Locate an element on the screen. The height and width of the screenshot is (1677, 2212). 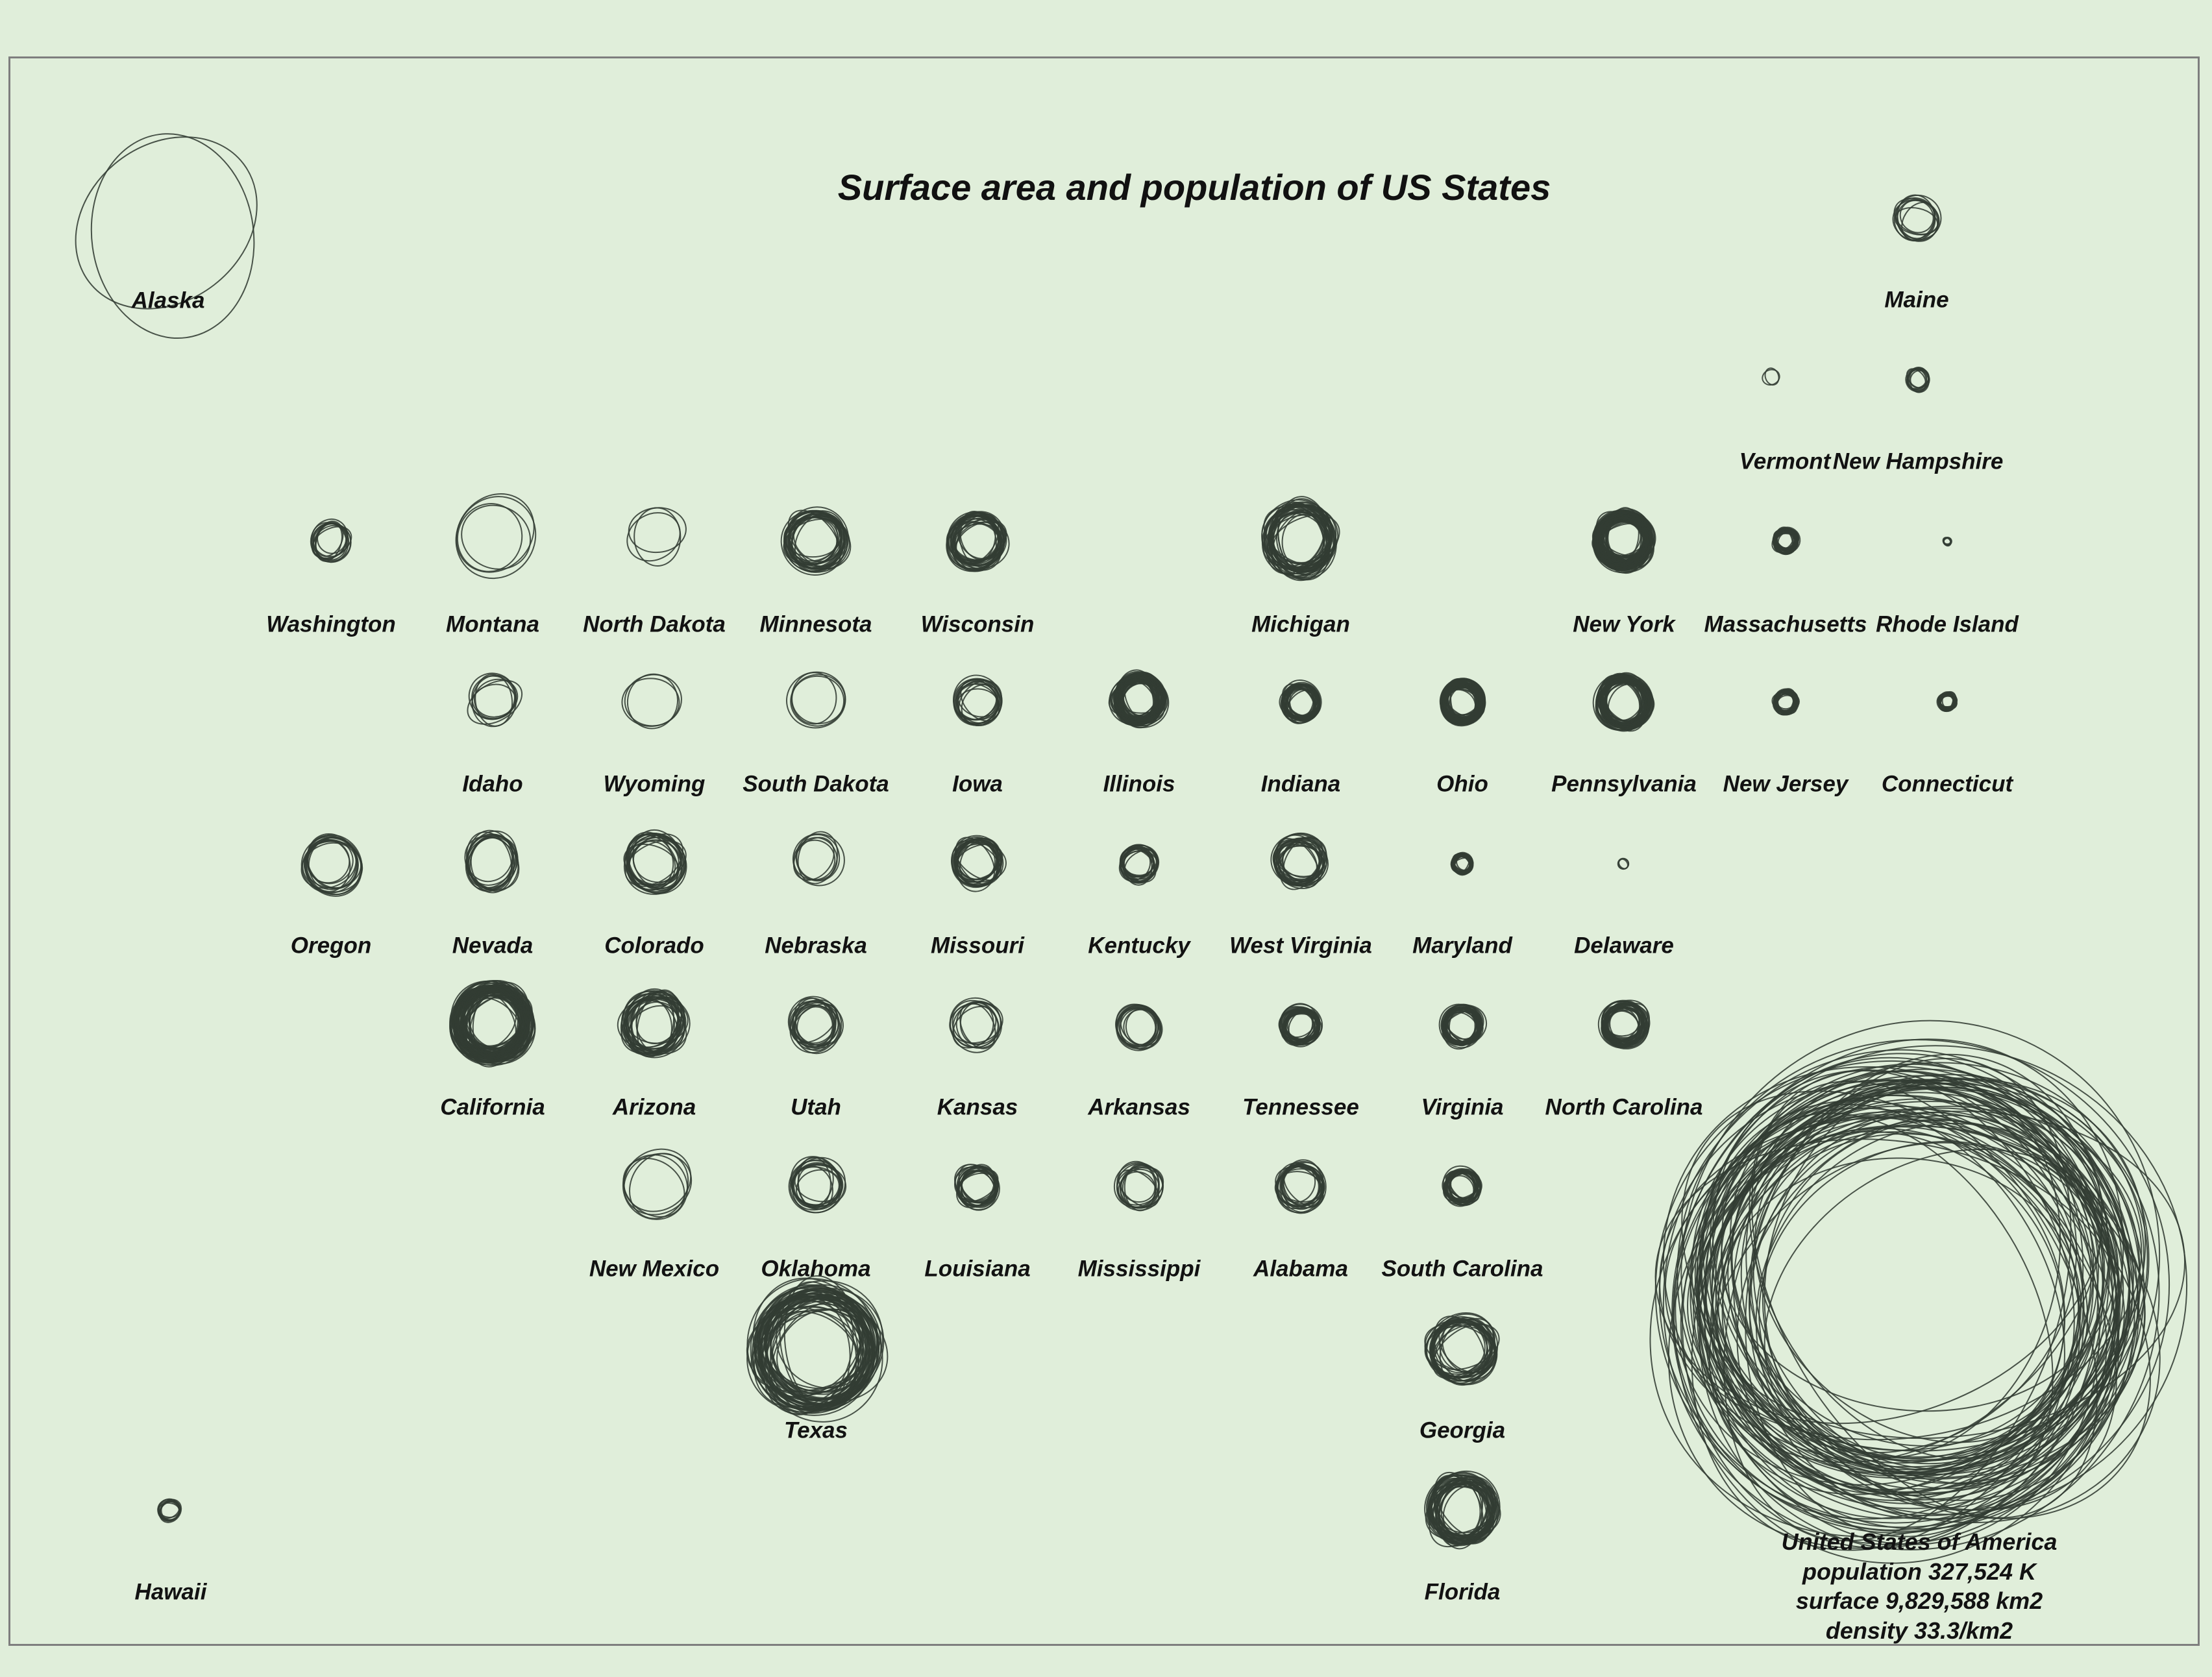
state-group-iowa: Iowa is located at coordinates (977, 736).